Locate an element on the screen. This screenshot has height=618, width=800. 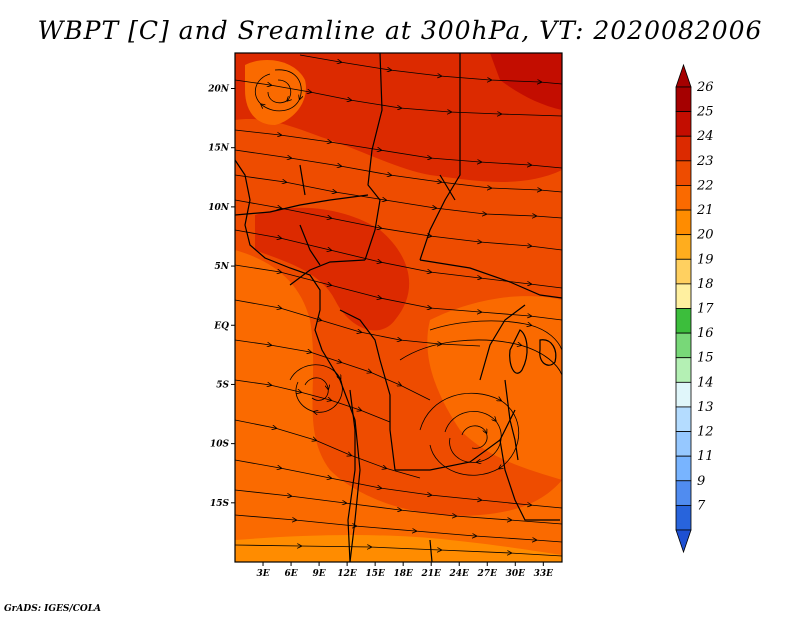
colorbar-label: 9 is located at coordinates (701, 481).